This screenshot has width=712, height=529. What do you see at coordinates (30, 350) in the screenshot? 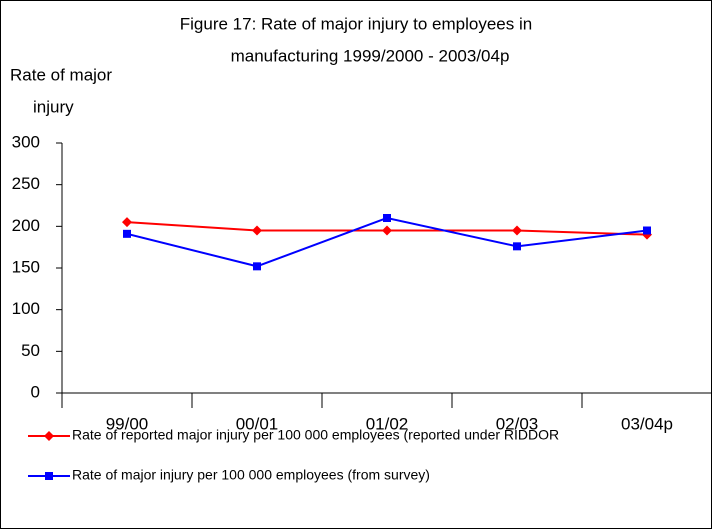
I see `y-tick-label: 50` at bounding box center [30, 350].